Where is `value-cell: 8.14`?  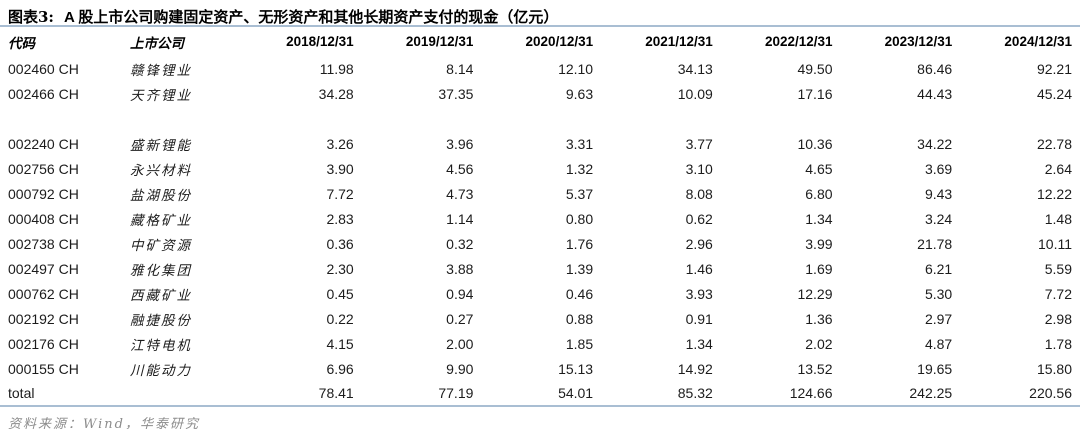 value-cell: 8.14 is located at coordinates (460, 68).